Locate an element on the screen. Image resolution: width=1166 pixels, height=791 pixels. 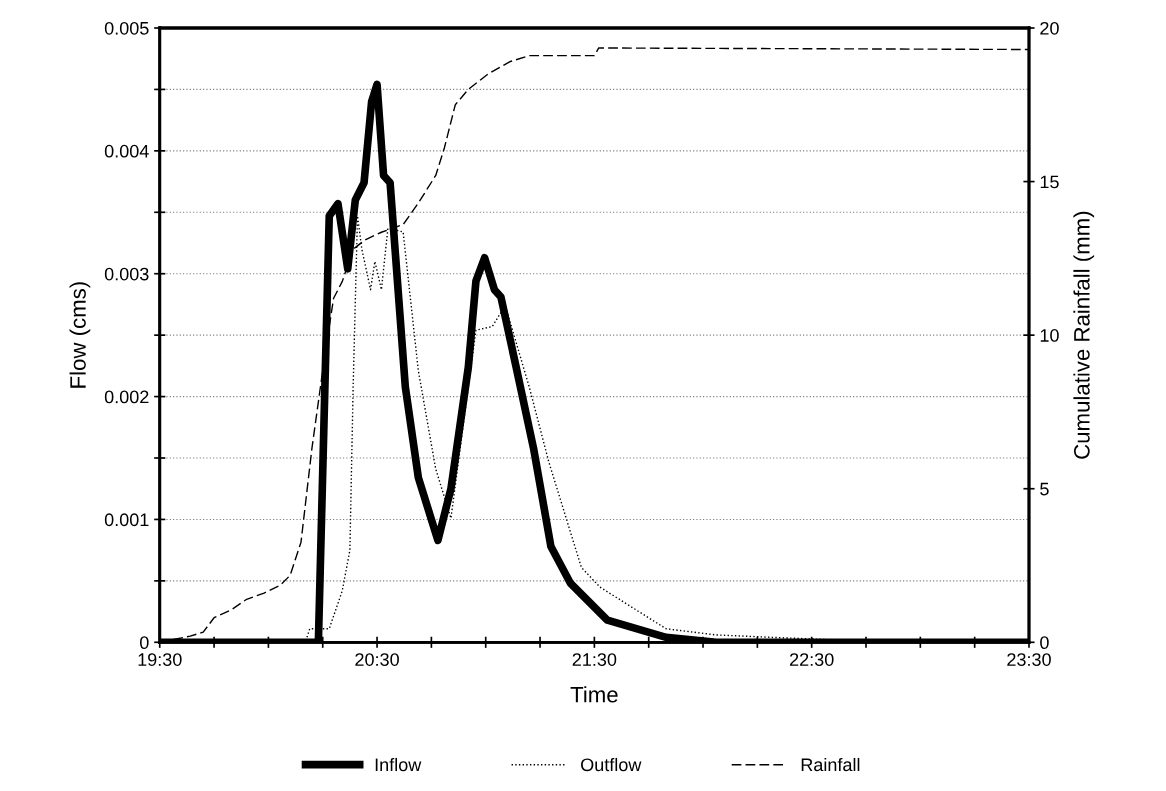
y-tick-label: 0.002 is located at coordinates (126, 397).